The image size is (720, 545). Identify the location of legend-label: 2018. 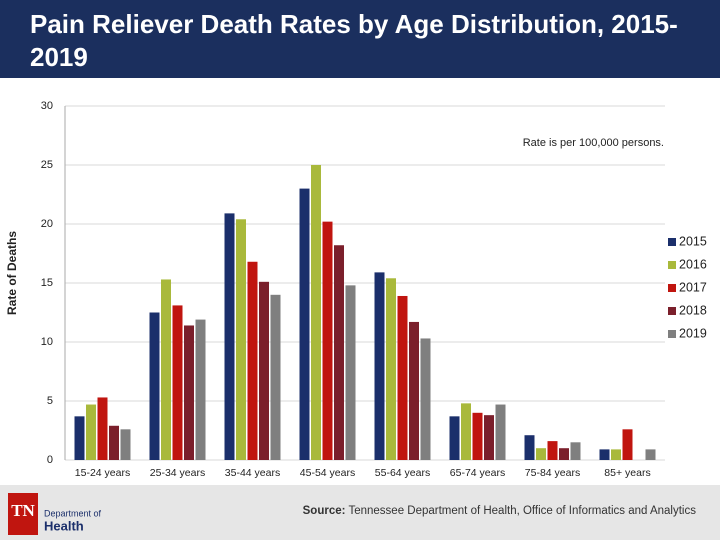
(693, 310).